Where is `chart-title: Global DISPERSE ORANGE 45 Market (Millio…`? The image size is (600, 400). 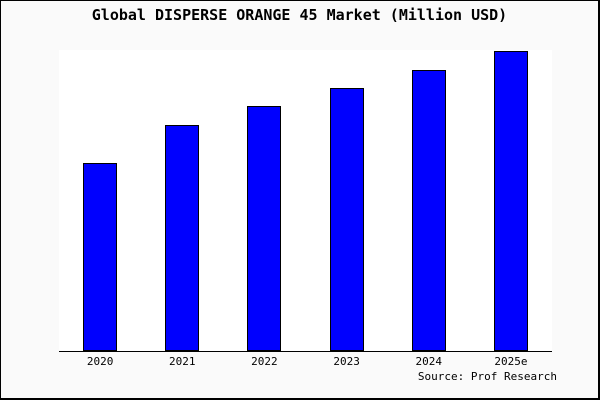 chart-title: Global DISPERSE ORANGE 45 Market (Millio… is located at coordinates (299, 15).